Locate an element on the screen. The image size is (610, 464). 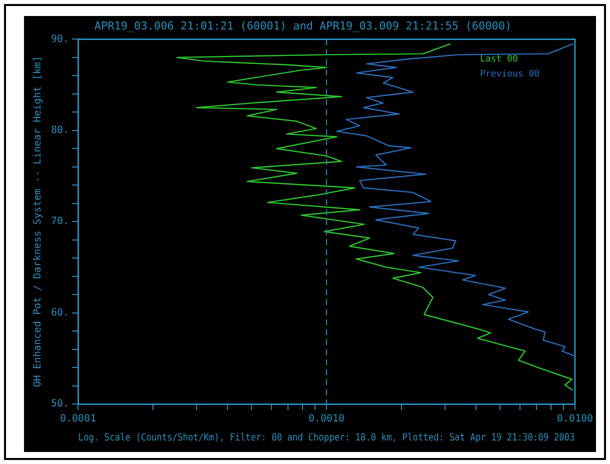
y-axis-title: OH Enhanced Pot / Darkness System -- Linear Height [km] is located at coordinates (38, 222).